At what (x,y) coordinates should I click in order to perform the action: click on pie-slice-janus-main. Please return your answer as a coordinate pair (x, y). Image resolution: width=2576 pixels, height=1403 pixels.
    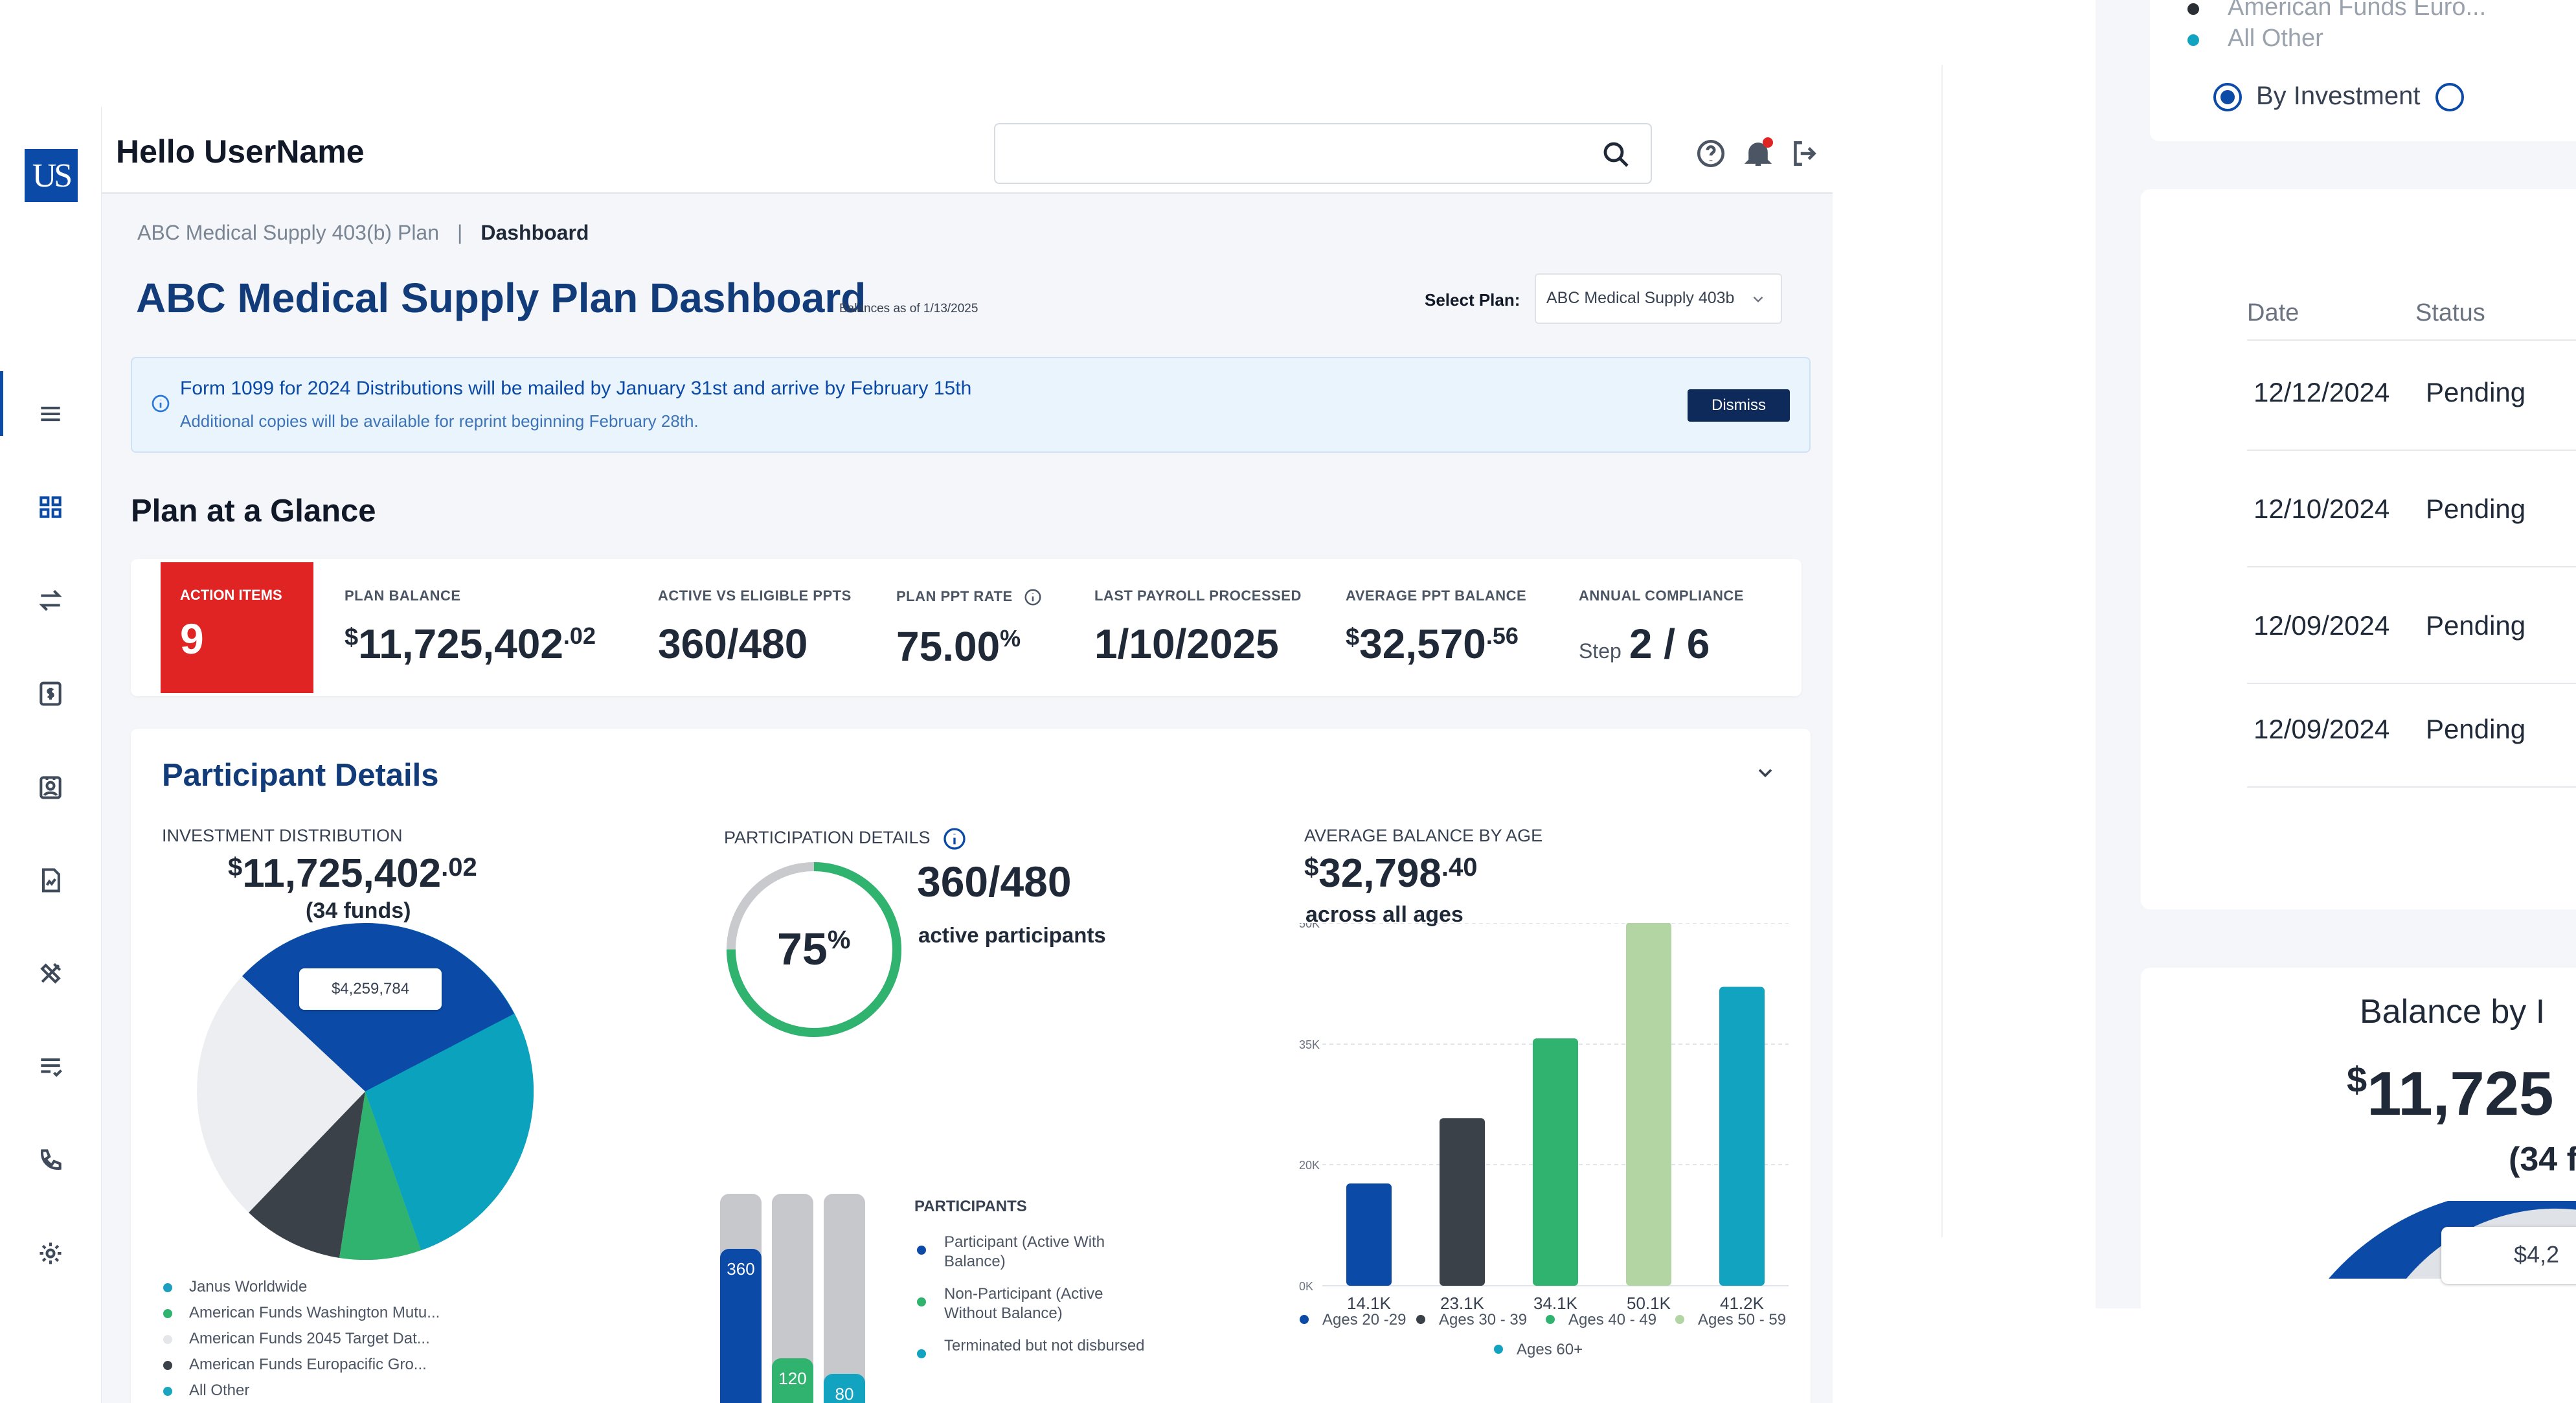
    Looking at the image, I should click on (450, 1132).